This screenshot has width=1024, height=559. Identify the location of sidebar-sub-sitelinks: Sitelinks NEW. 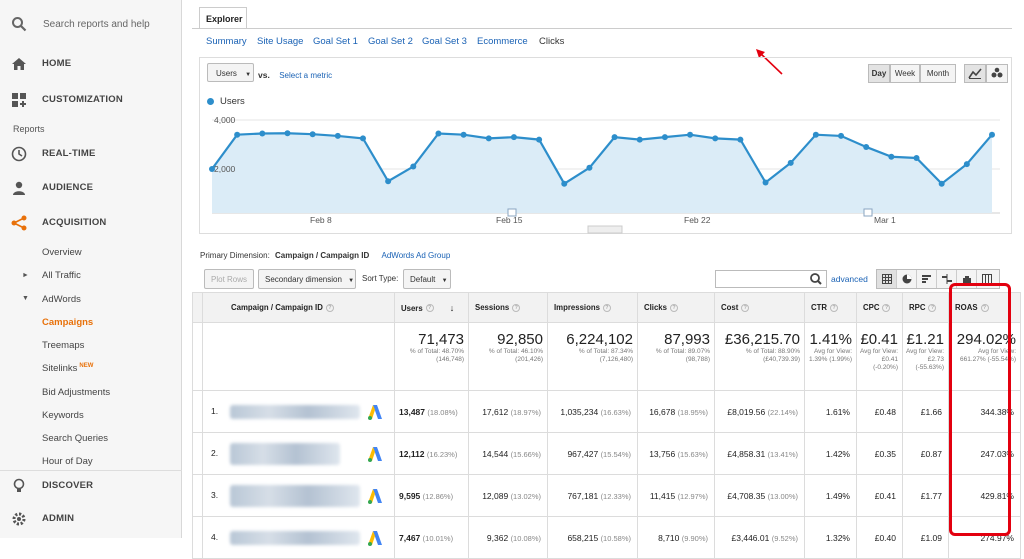
(67, 368).